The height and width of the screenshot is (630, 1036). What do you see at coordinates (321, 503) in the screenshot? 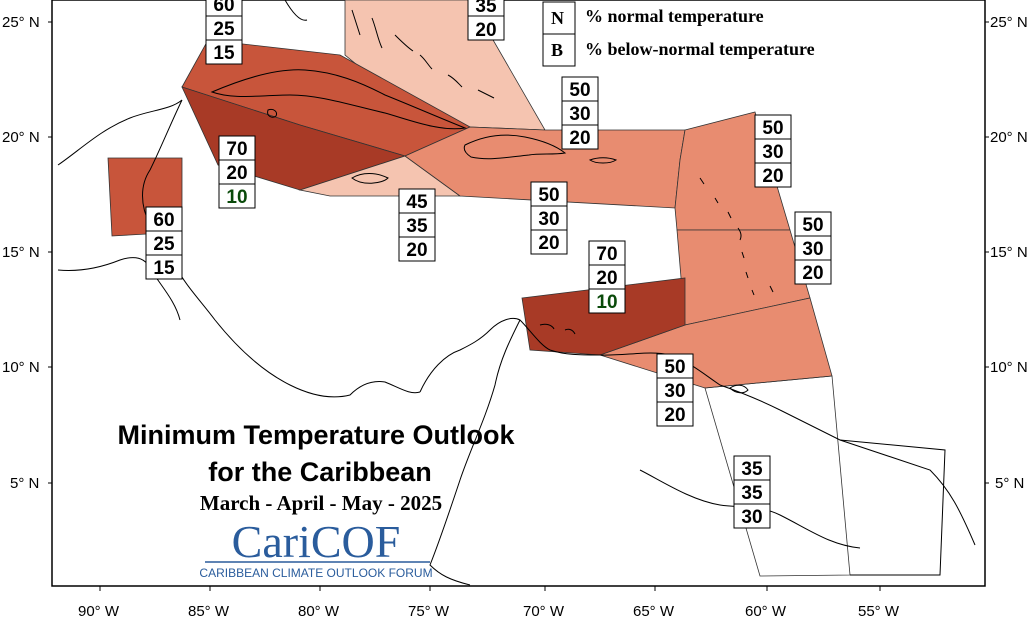
I see `season-subtitle: March - April - May - 2025` at bounding box center [321, 503].